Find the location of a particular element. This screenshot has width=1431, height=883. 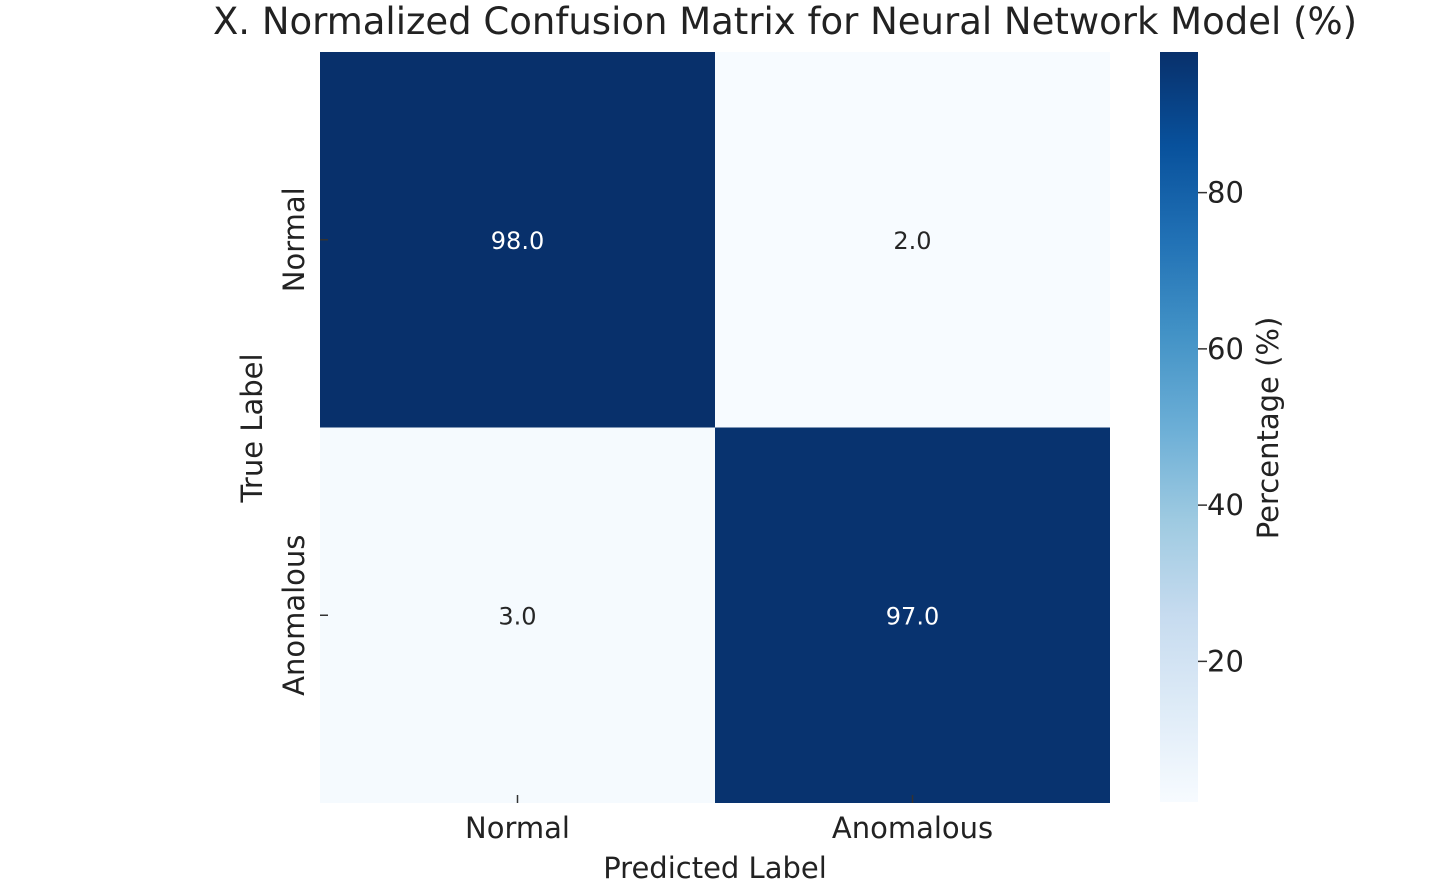

cell-value-label: 2.0 is located at coordinates (912, 241).